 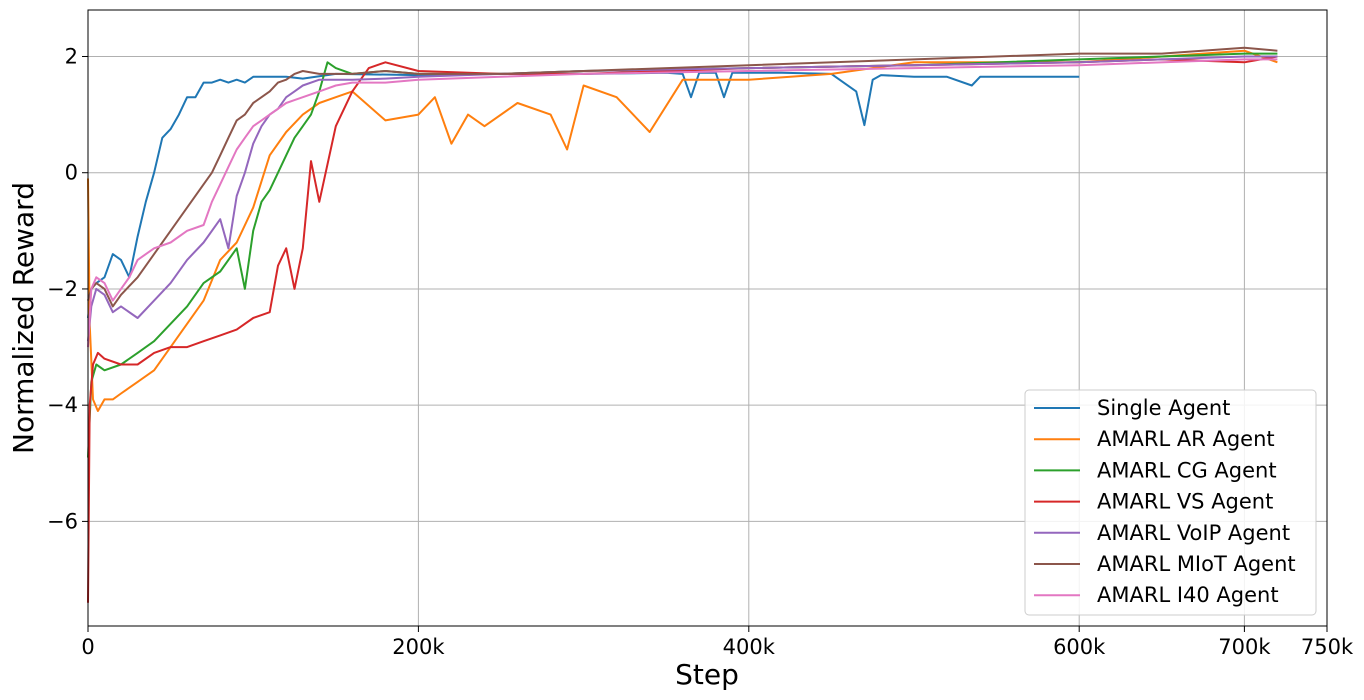 I want to click on y-tick-label: −4, so click(x=62, y=405).